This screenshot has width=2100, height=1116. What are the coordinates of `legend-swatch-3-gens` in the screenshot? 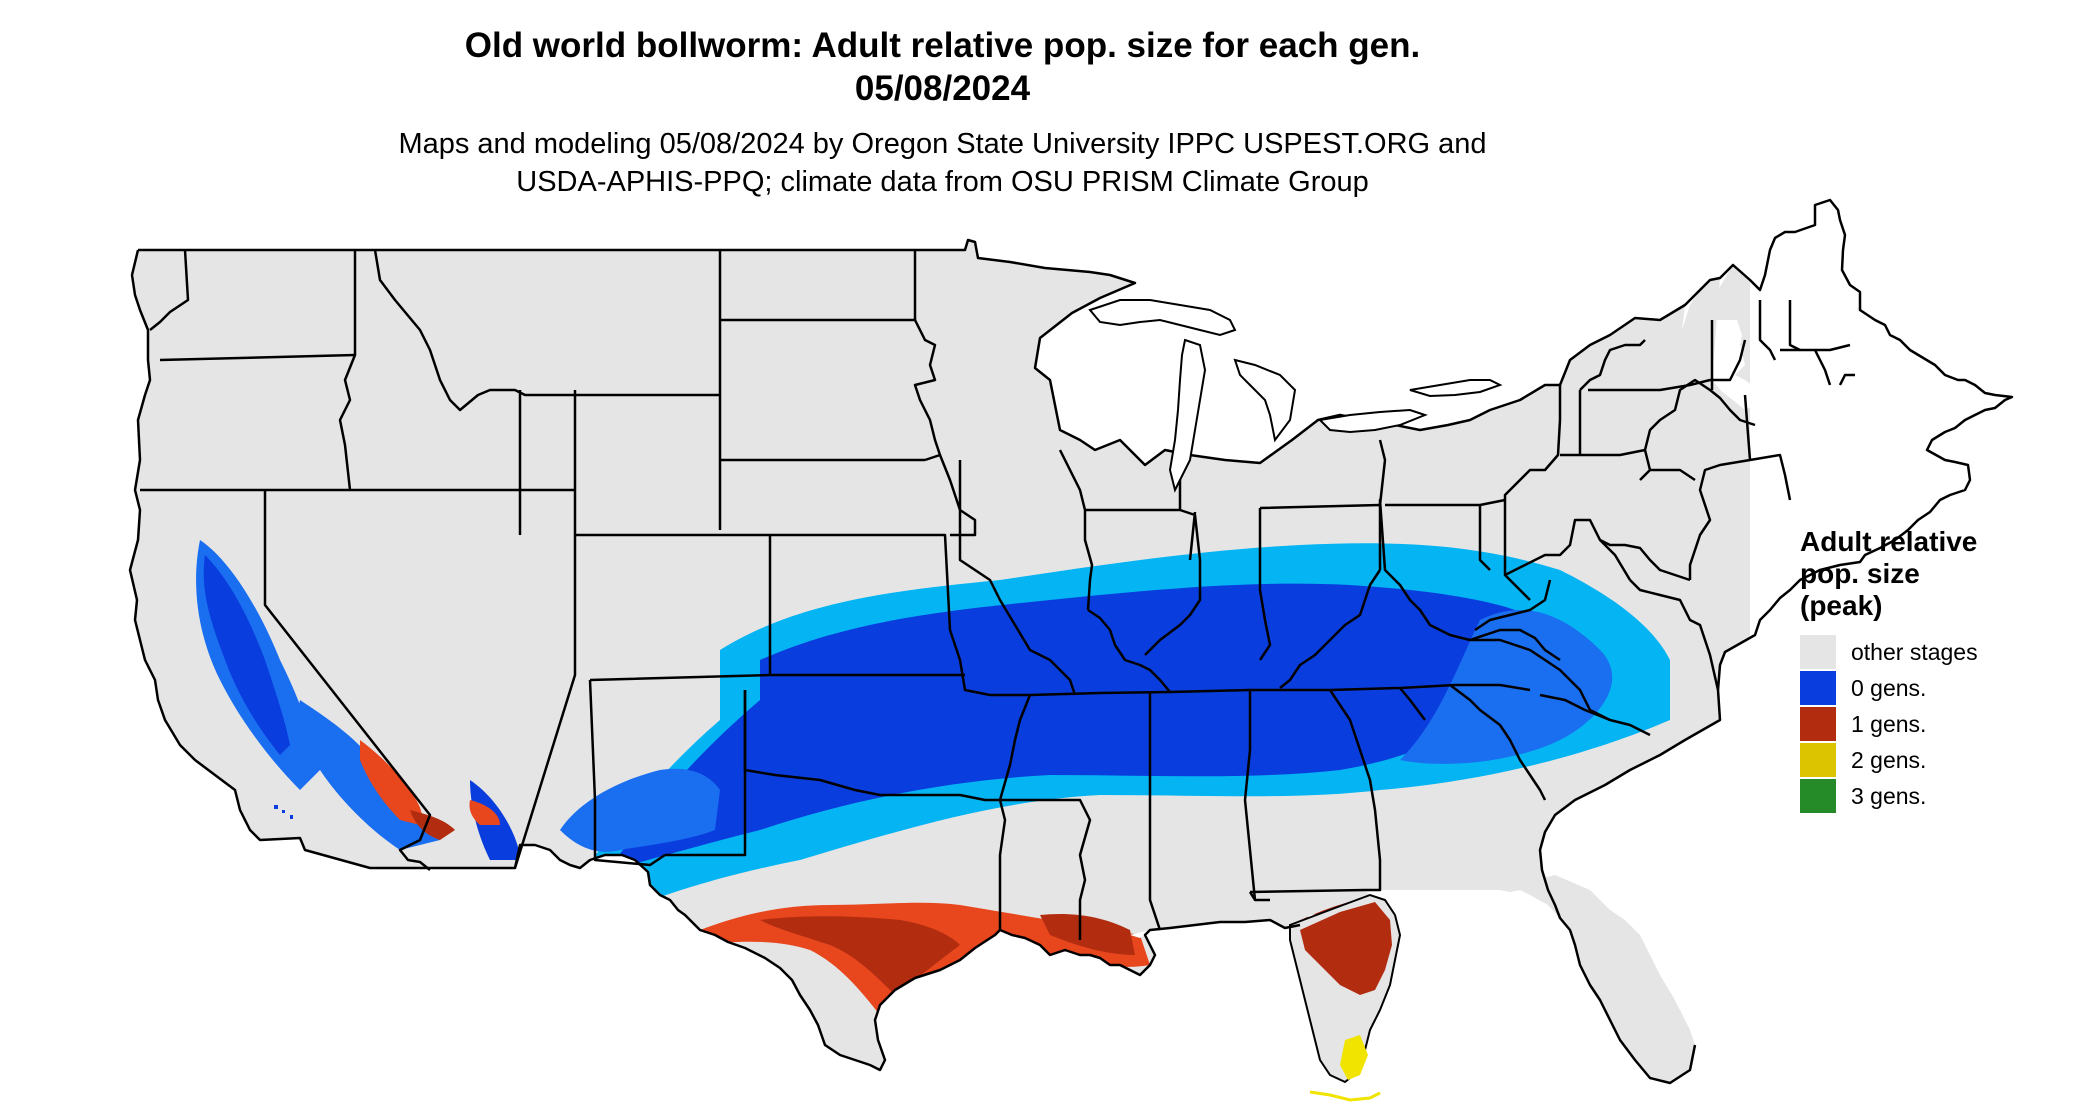 It's located at (1818, 796).